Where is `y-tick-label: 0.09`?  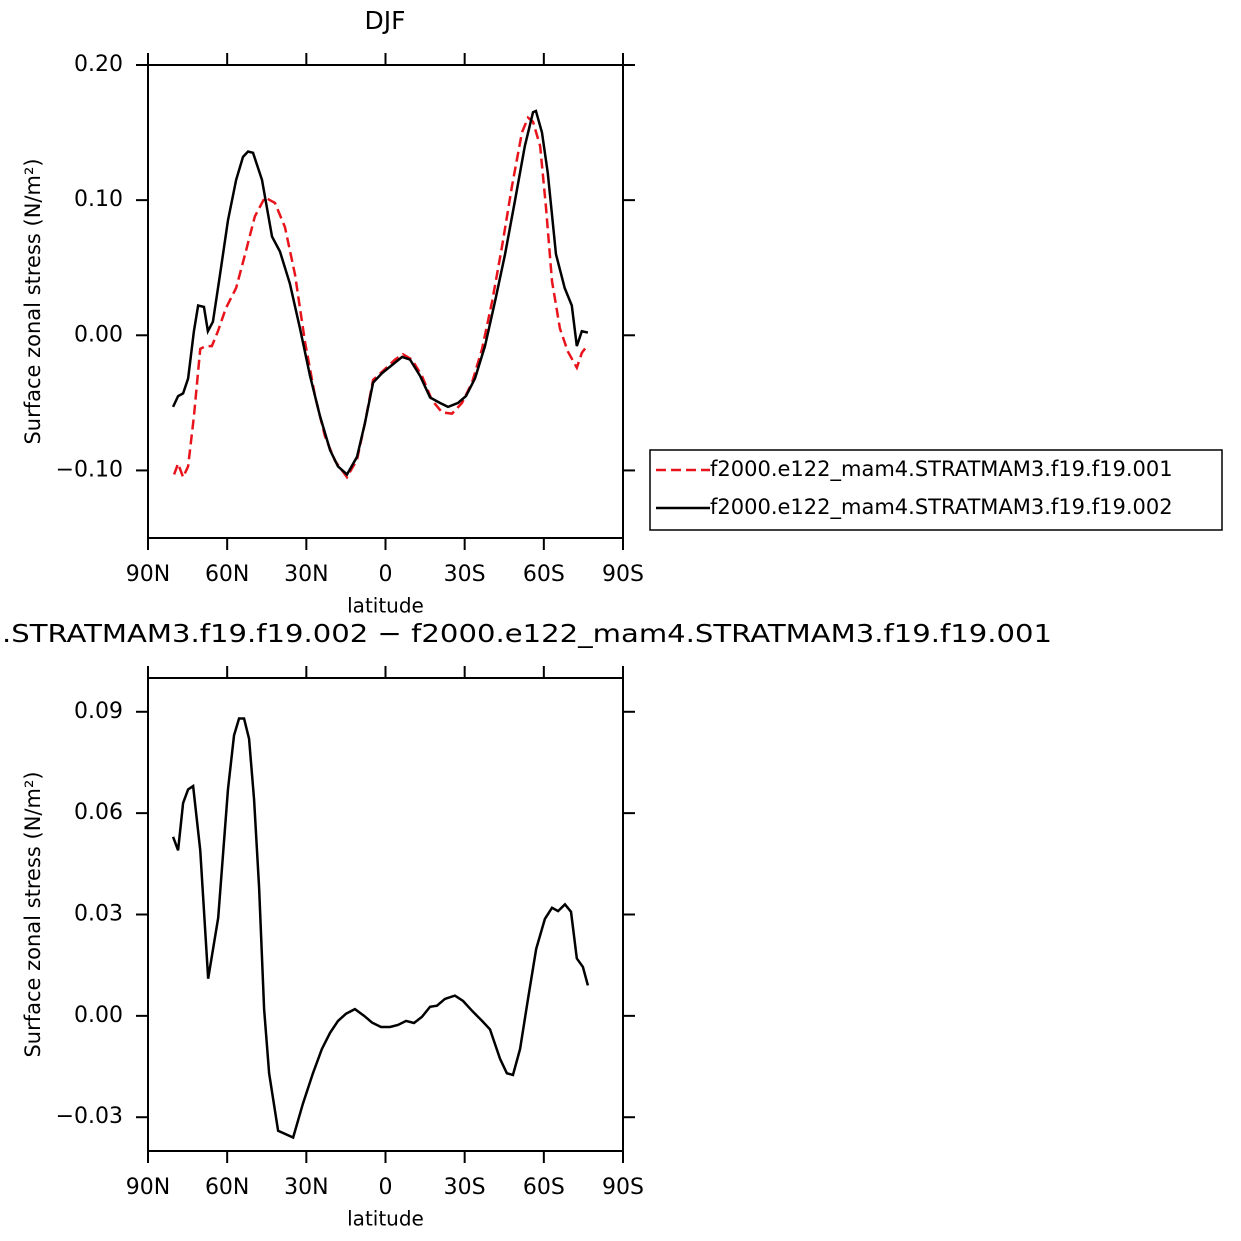
y-tick-label: 0.09 is located at coordinates (98, 711).